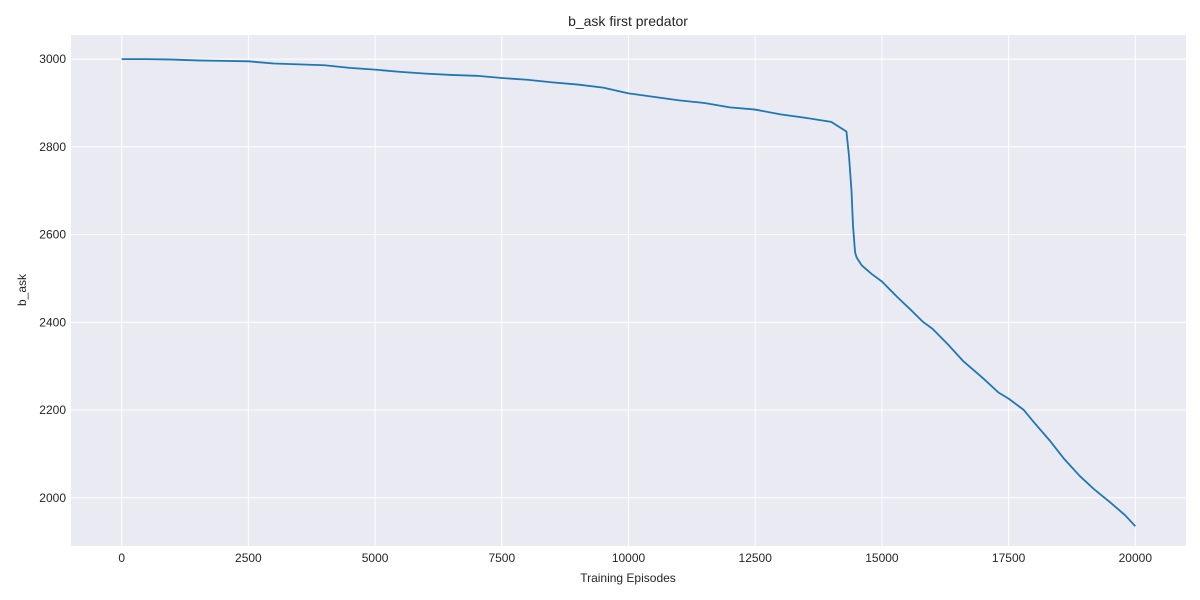 Image resolution: width=1200 pixels, height=600 pixels. What do you see at coordinates (22, 289) in the screenshot?
I see `y-axis-label: b_ask` at bounding box center [22, 289].